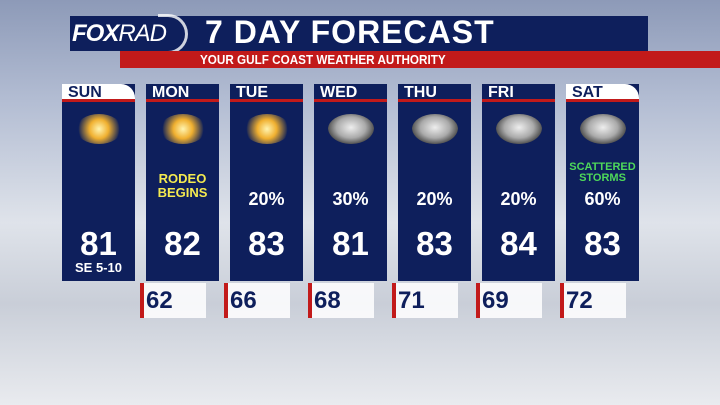 This screenshot has width=720, height=405. Describe the element at coordinates (98, 182) in the screenshot. I see `day-card-sun: SUN 81 SE 5-10` at that location.